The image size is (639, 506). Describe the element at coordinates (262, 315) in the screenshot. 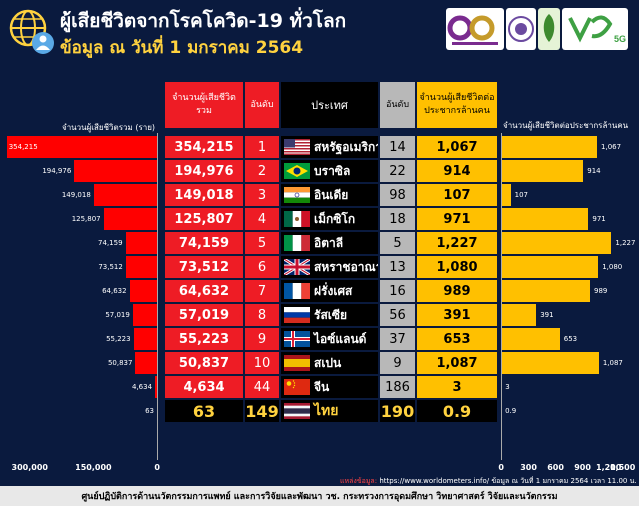

I see `rank-cell: 8` at that location.